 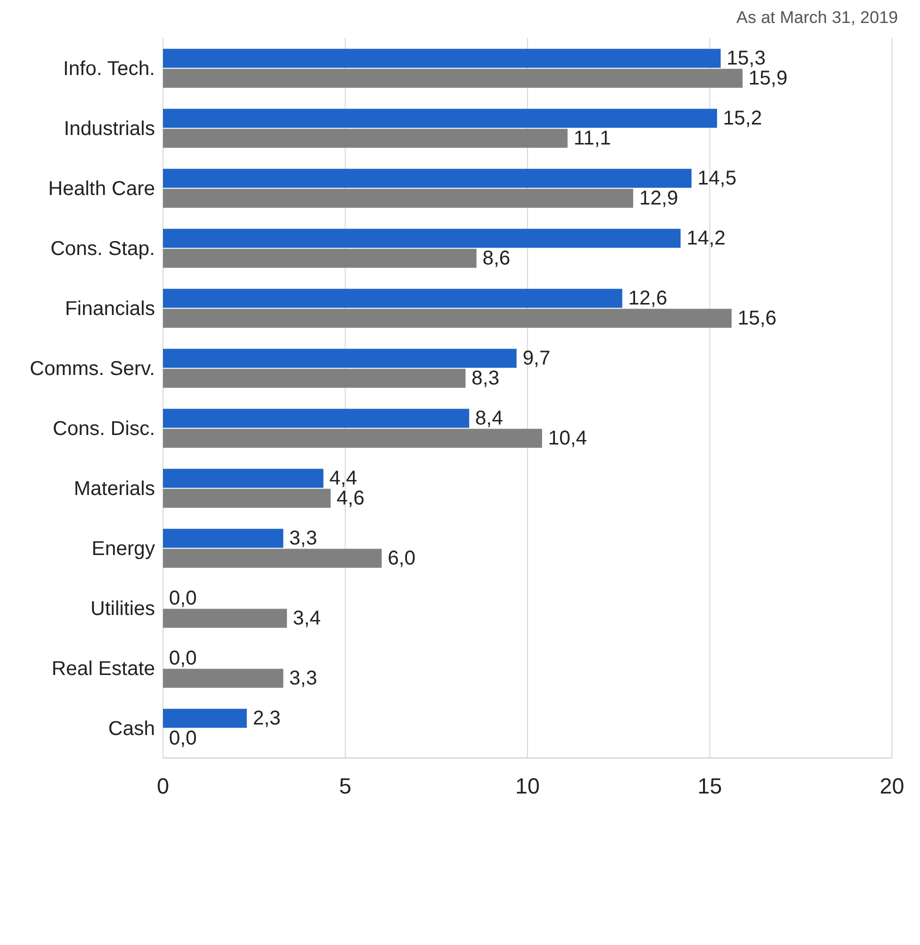 I want to click on y-tick-label: Industrials, so click(x=109, y=129).